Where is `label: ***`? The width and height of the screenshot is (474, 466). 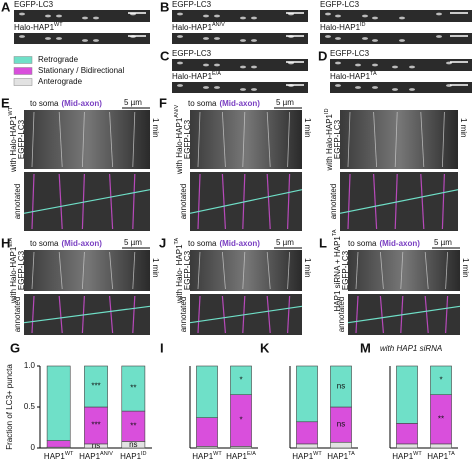
label: *** is located at coordinates (95, 386).